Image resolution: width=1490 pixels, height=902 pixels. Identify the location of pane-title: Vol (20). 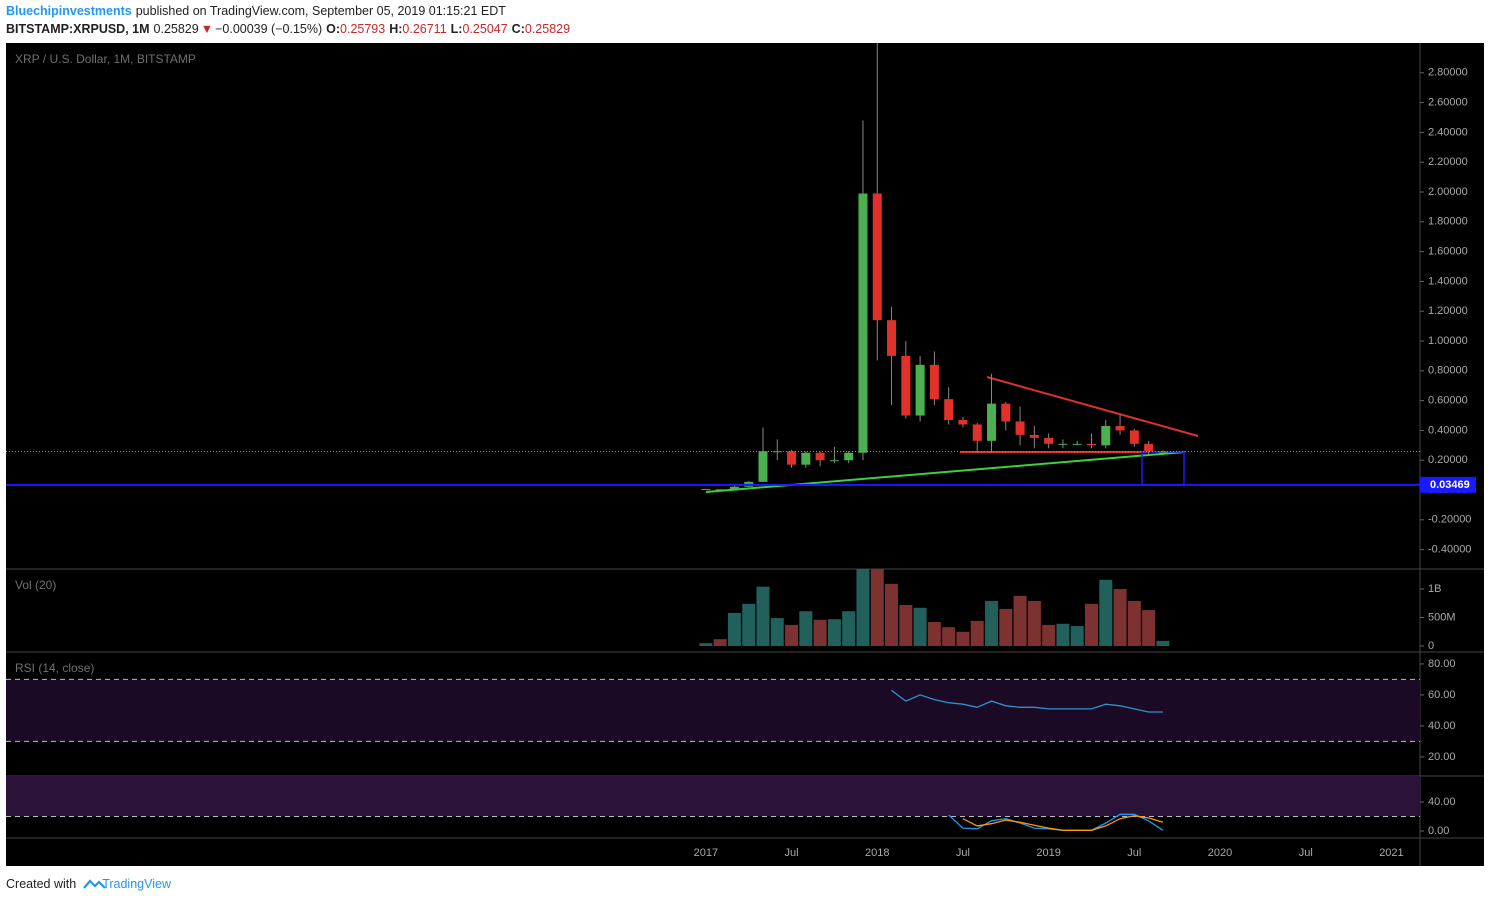
(35, 585).